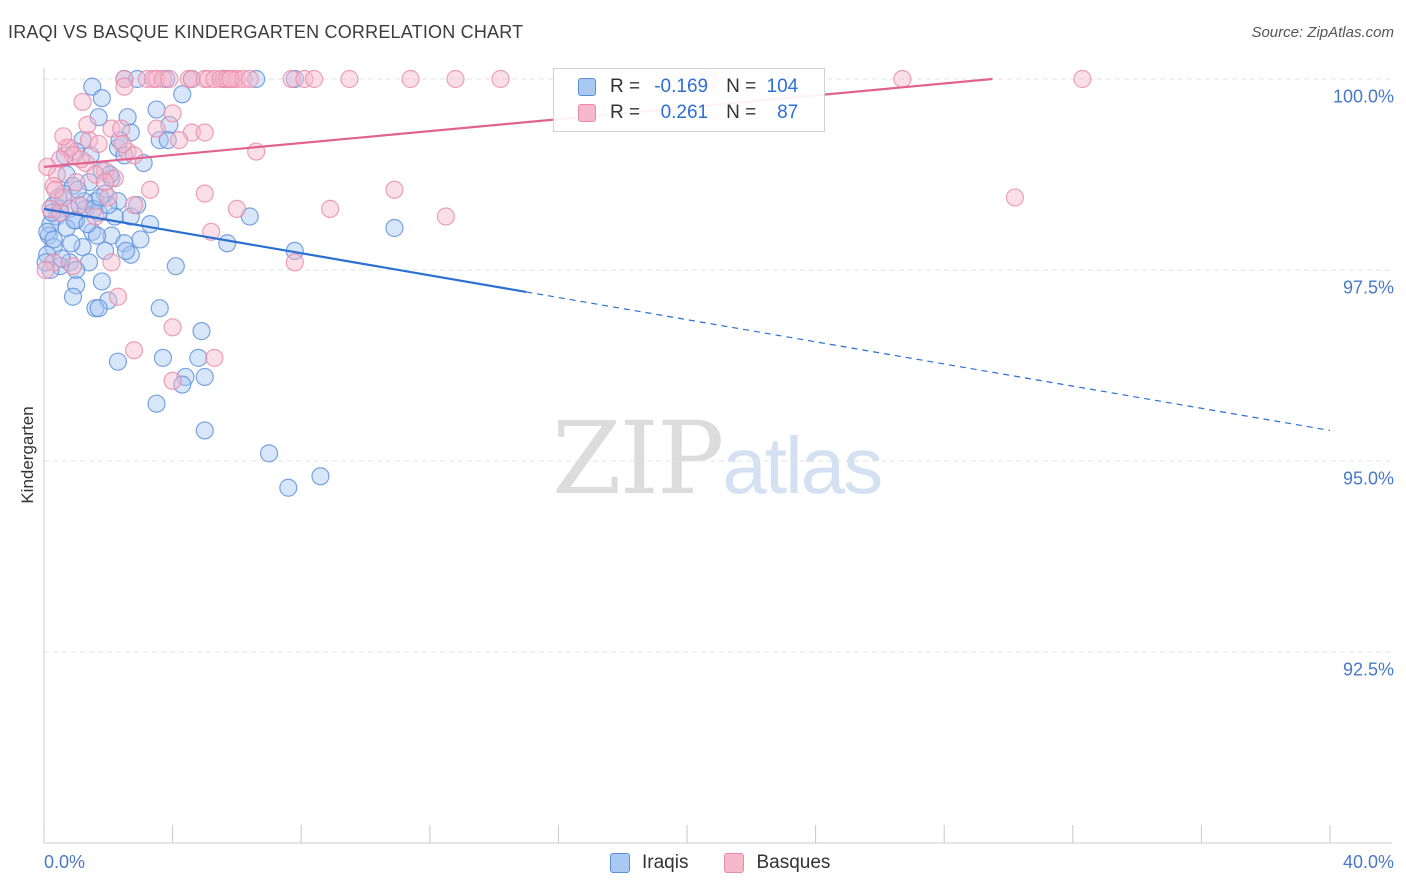  Describe the element at coordinates (649, 863) in the screenshot. I see `legend-item-iraqis: Iraqis` at that location.